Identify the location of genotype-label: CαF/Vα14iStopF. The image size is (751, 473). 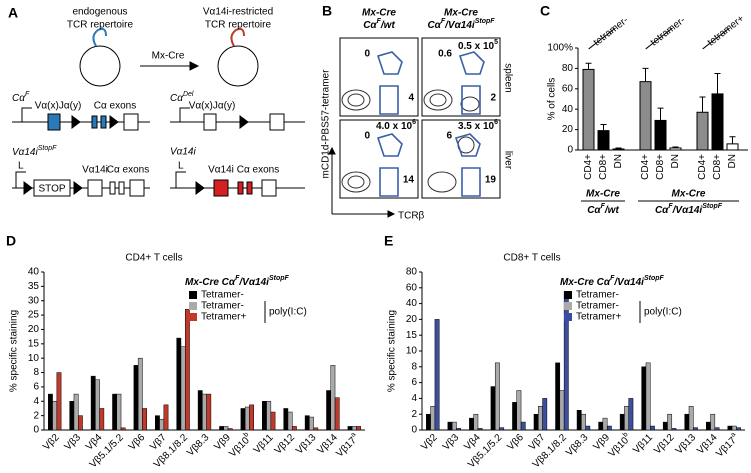
(689, 209).